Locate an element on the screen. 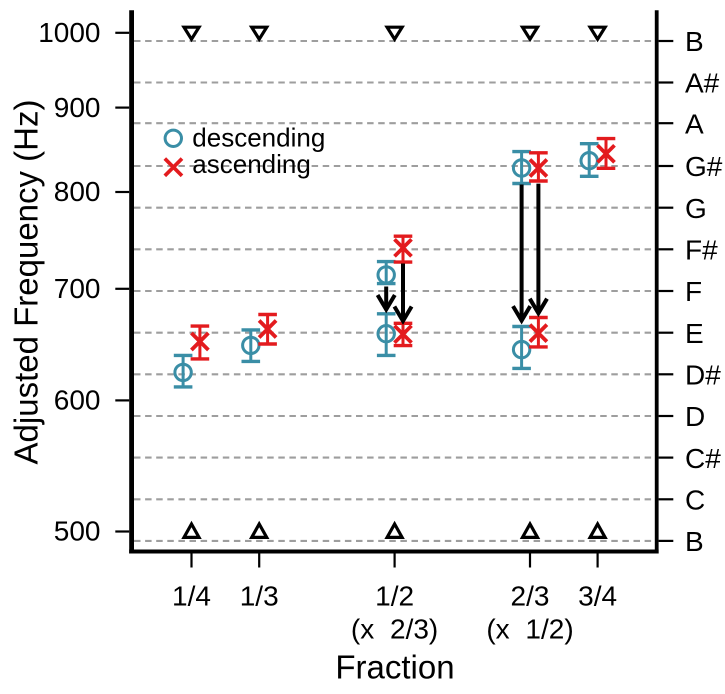  svg-text: 500 is located at coordinates (77, 531).